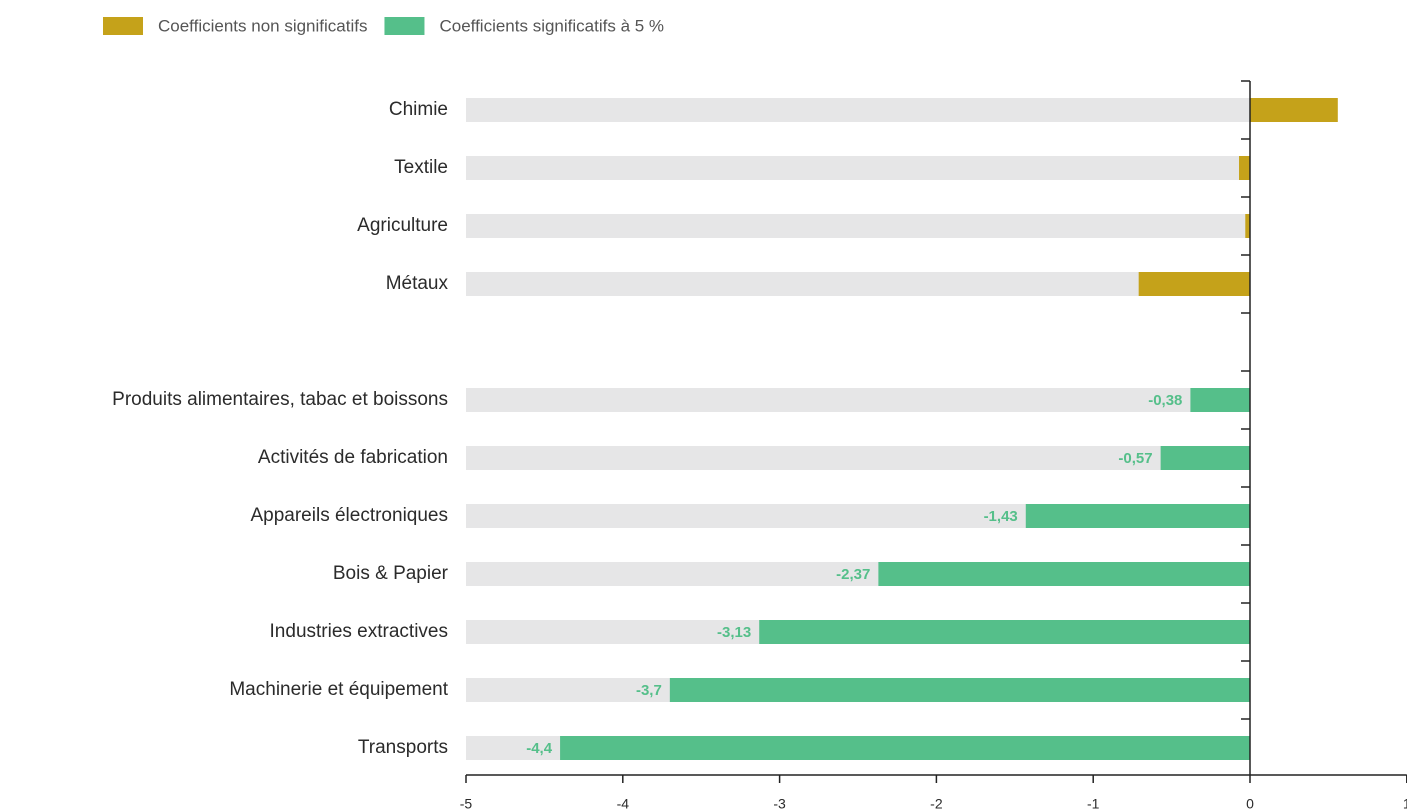 Image resolution: width=1407 pixels, height=812 pixels. I want to click on x-tick-label: 0, so click(1250, 804).